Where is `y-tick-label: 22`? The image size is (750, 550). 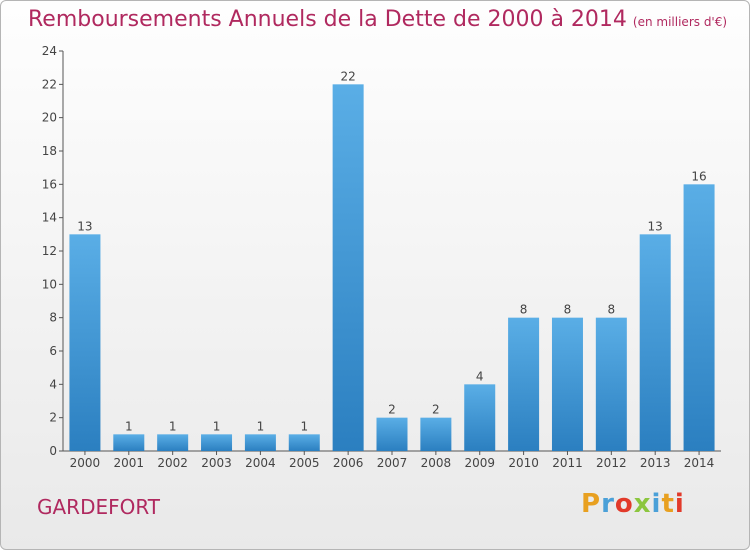 y-tick-label: 22 is located at coordinates (49, 84).